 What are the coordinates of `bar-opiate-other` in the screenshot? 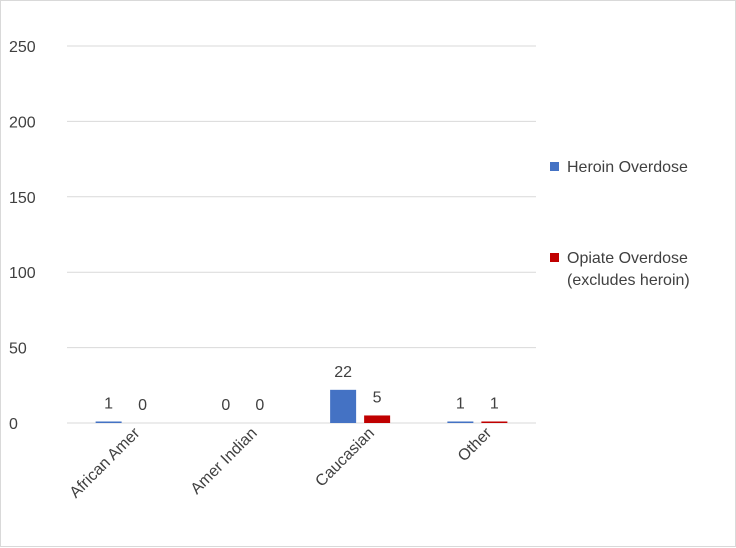 It's located at (494, 422).